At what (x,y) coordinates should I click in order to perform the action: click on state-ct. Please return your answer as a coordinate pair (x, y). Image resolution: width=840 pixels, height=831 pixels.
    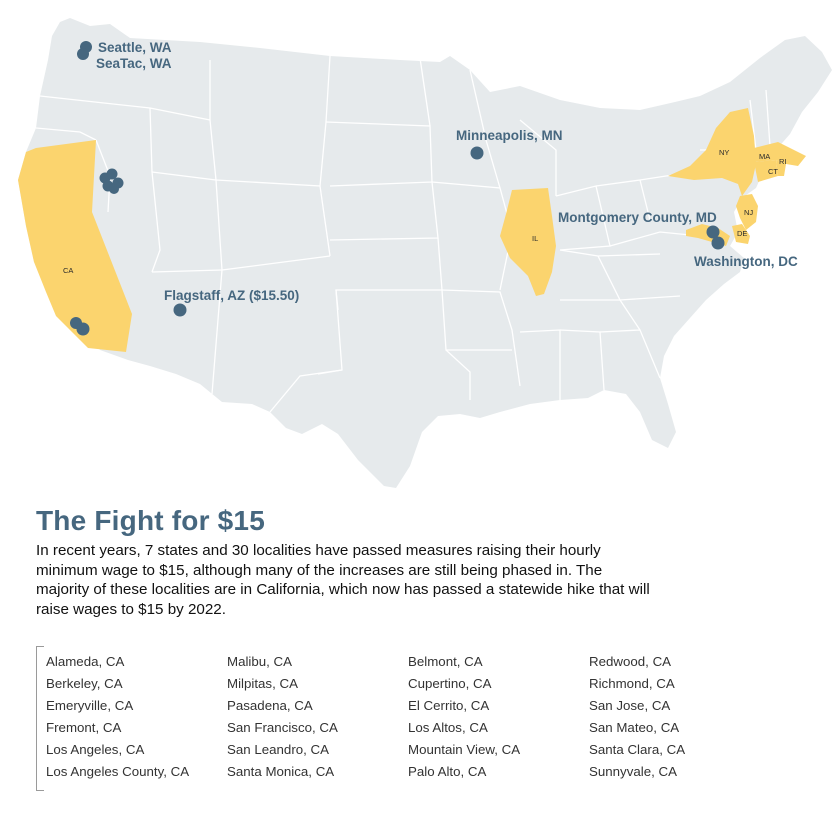
    Looking at the image, I should click on (766, 171).